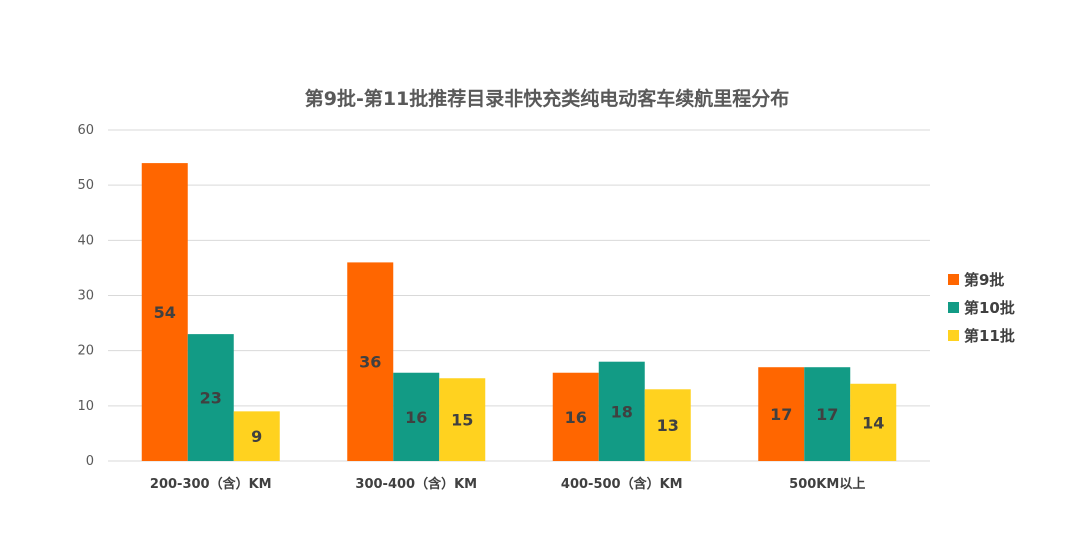  What do you see at coordinates (622, 484) in the screenshot?
I see `x-tick-label: 400-500（含）KM` at bounding box center [622, 484].